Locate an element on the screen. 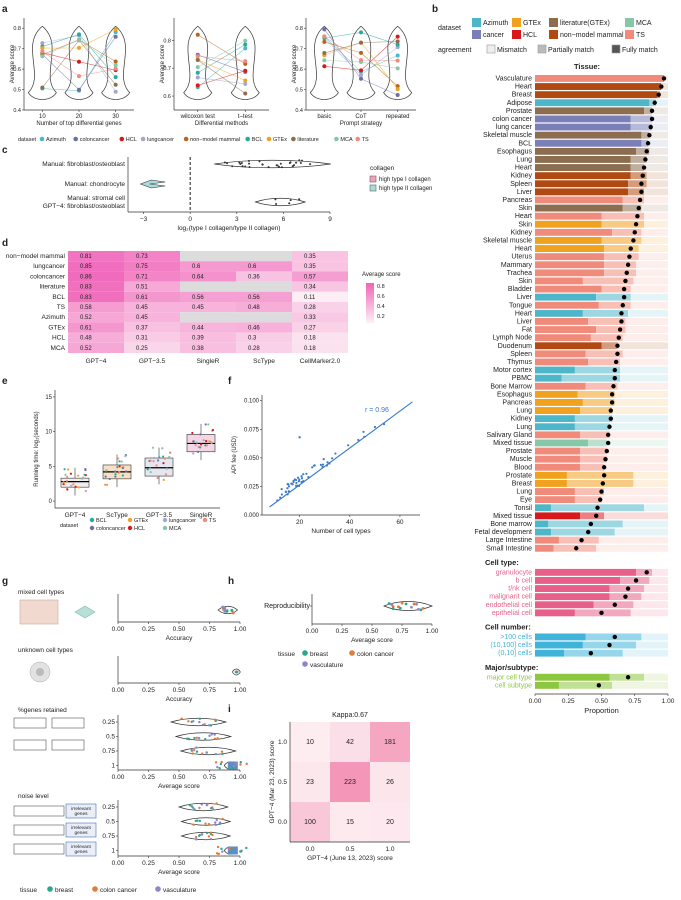  celltype-row-label: granulocyte is located at coordinates (514, 572).